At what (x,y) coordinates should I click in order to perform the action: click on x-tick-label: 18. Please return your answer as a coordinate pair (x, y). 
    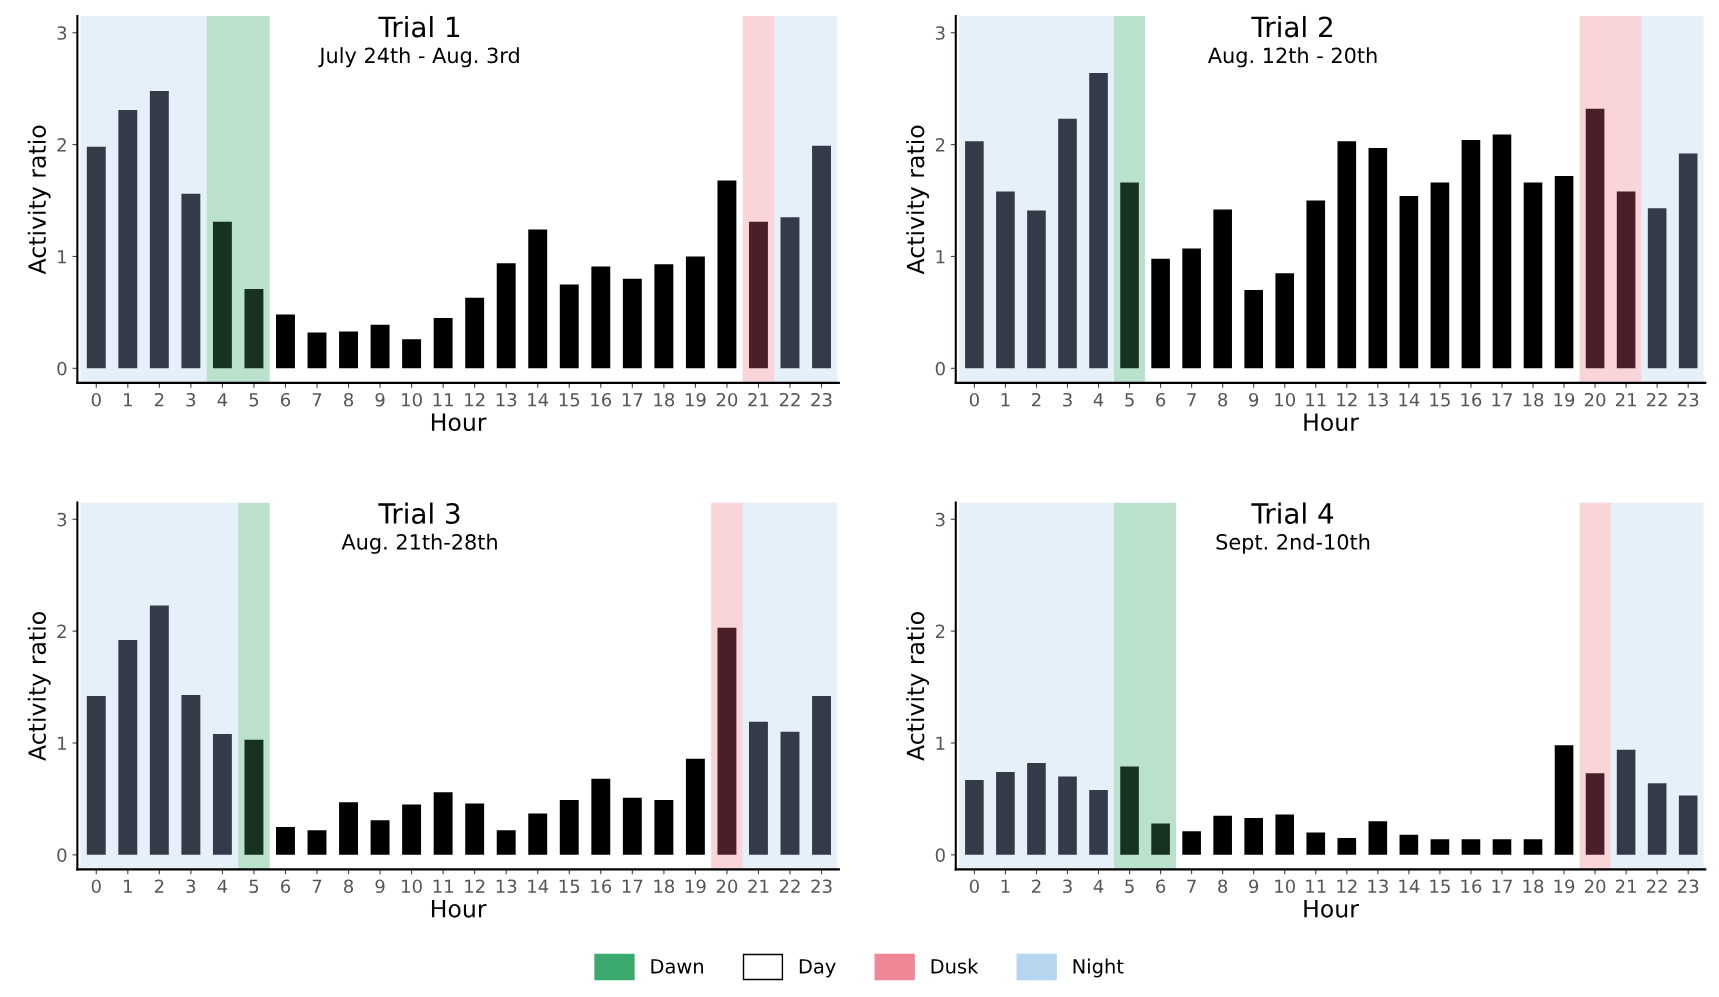
    Looking at the image, I should click on (1533, 886).